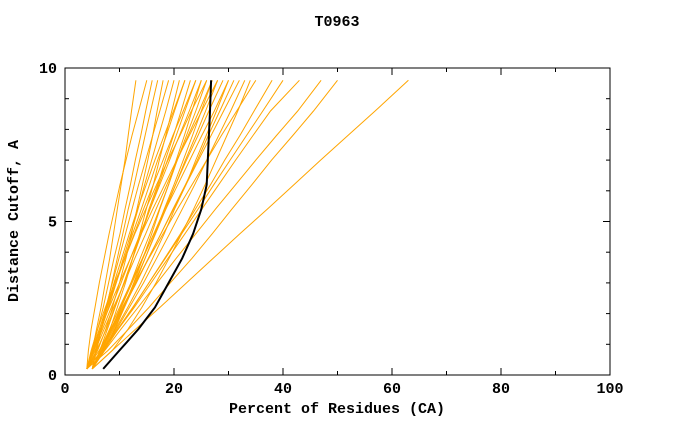 The image size is (680, 440). Describe the element at coordinates (52, 223) in the screenshot. I see `y-tick-label: 5` at that location.